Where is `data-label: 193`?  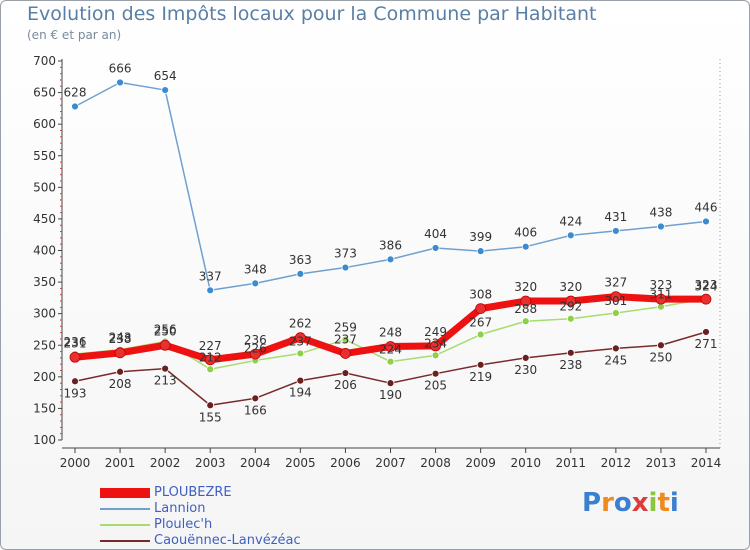 data-label: 193 is located at coordinates (75, 393).